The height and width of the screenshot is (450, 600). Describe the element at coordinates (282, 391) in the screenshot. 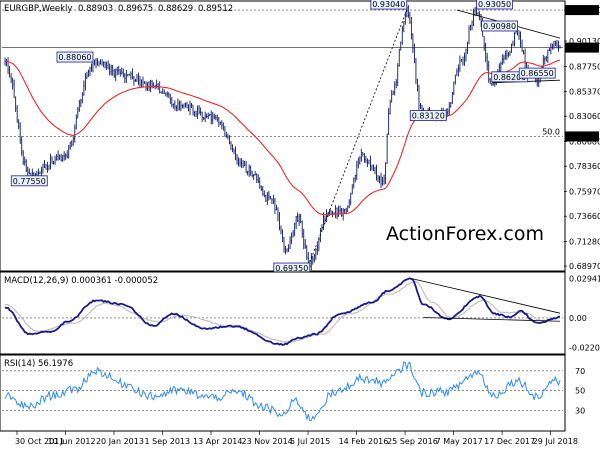

I see `rsi-line` at that location.